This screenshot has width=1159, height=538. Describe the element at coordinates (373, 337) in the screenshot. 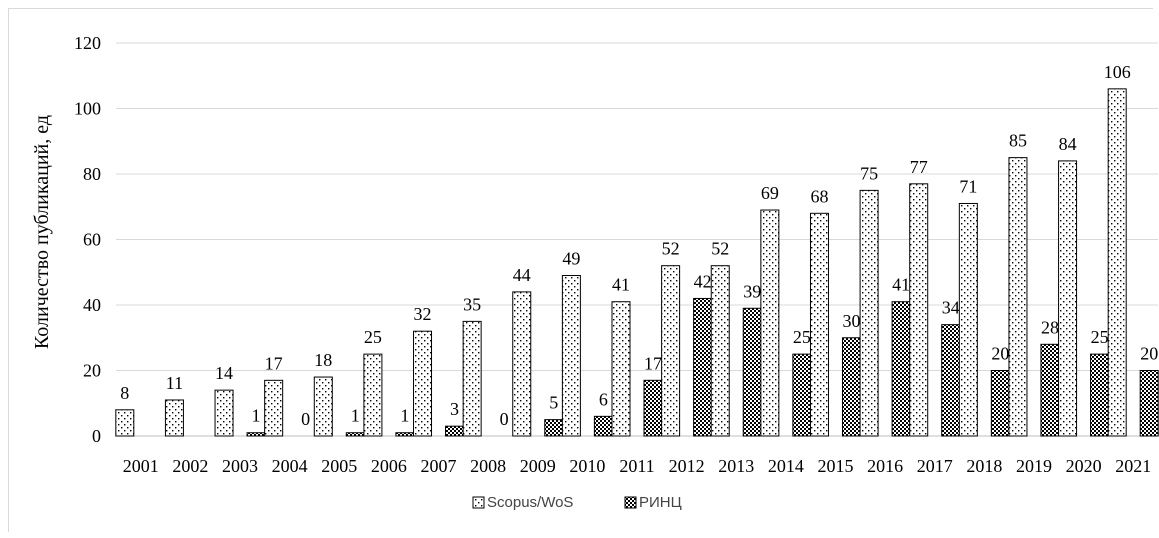

I see `data-label-scopus-2006: 25` at that location.